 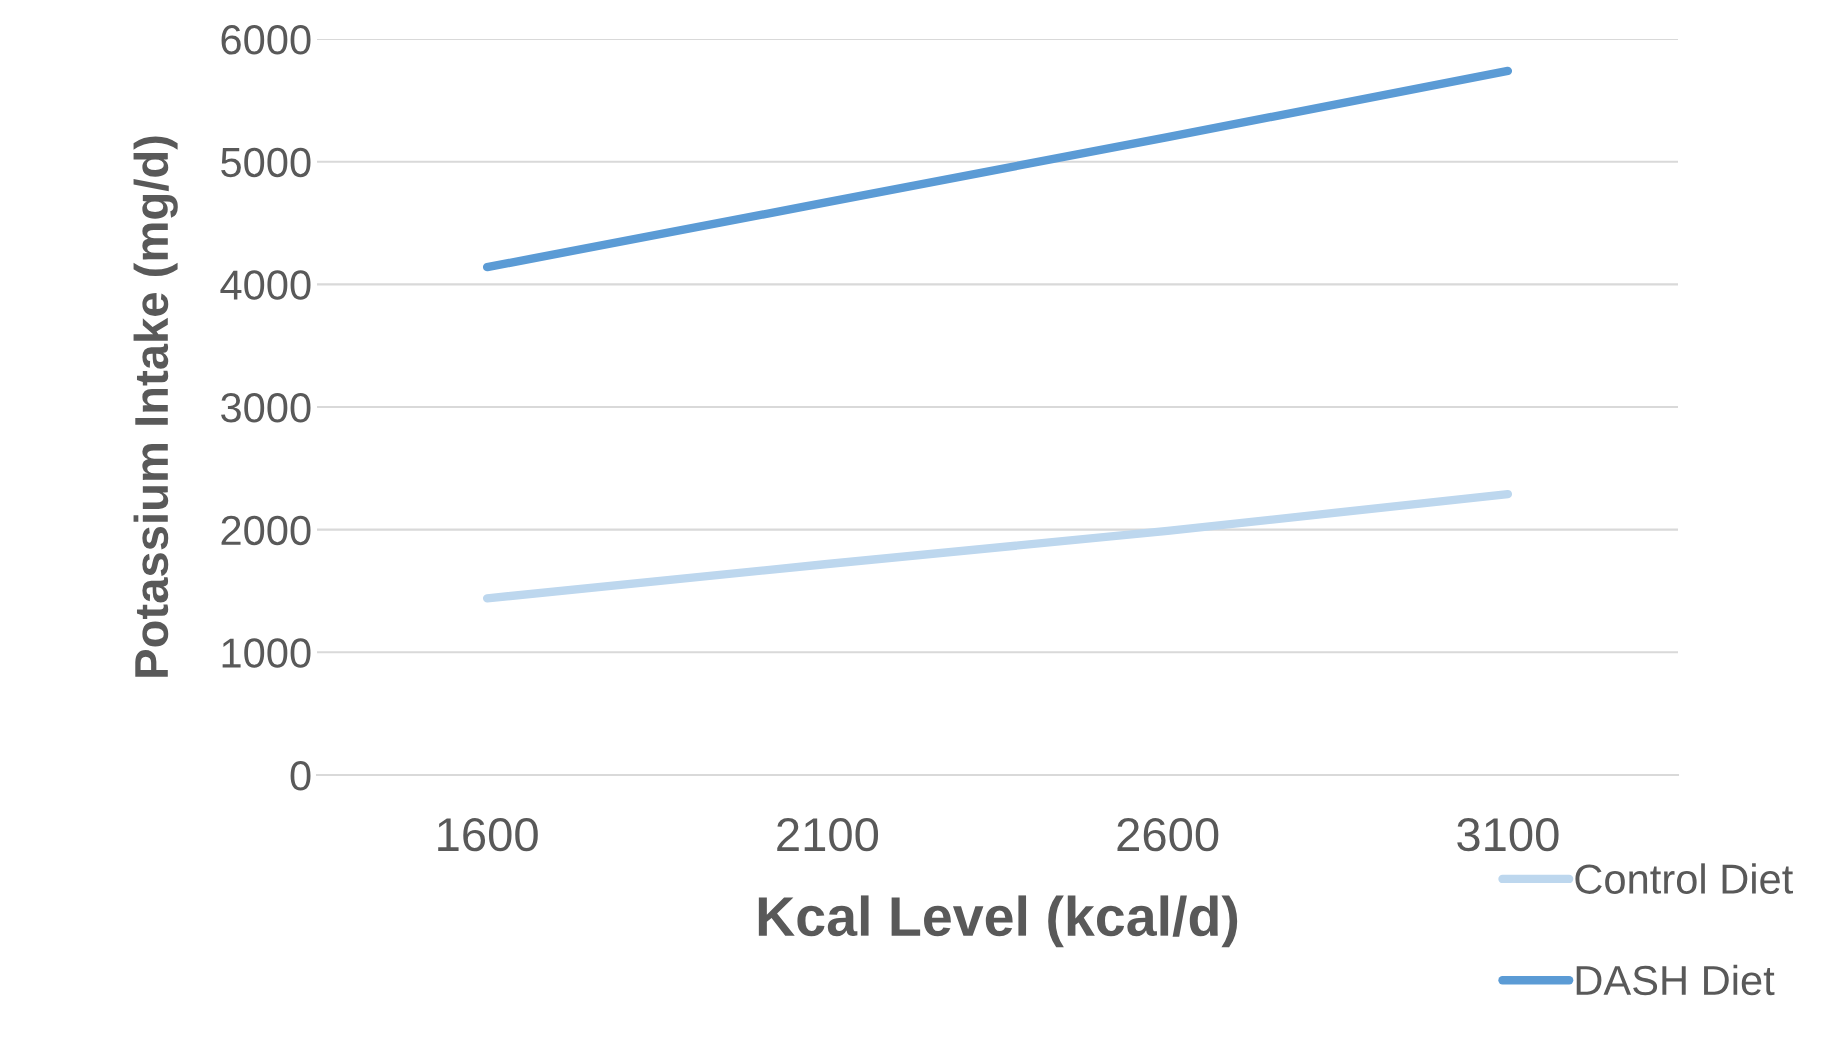 What do you see at coordinates (300, 776) in the screenshot?
I see `y-tick-label: 0` at bounding box center [300, 776].